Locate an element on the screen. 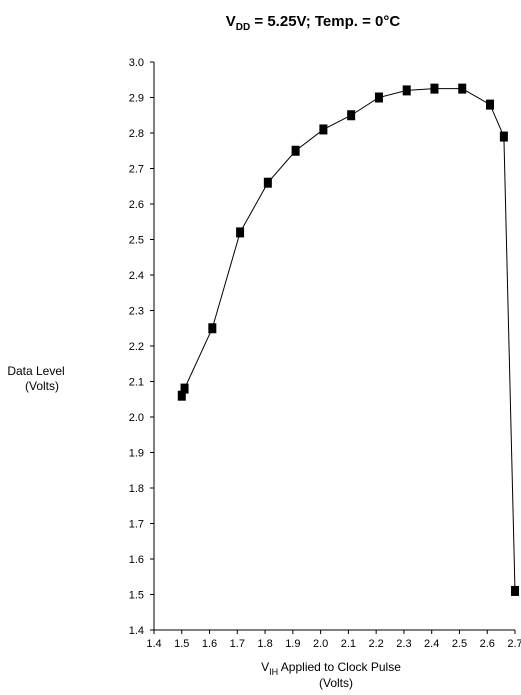 The image size is (521, 695). x-tick-label: 2.2 is located at coordinates (376, 644).